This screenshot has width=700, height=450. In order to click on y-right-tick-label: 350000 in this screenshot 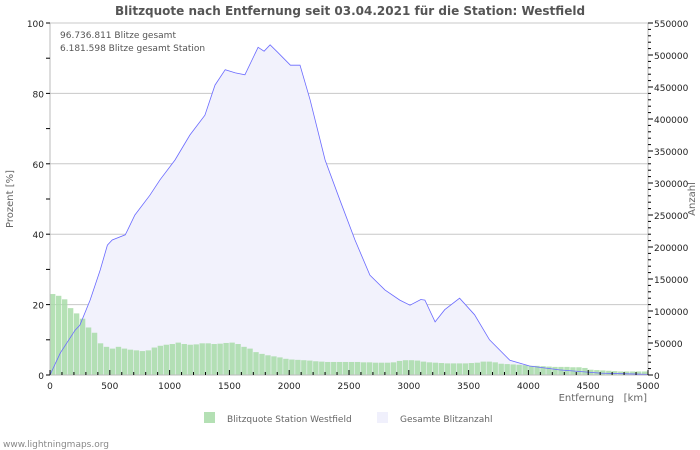, I will do `click(671, 153)`.